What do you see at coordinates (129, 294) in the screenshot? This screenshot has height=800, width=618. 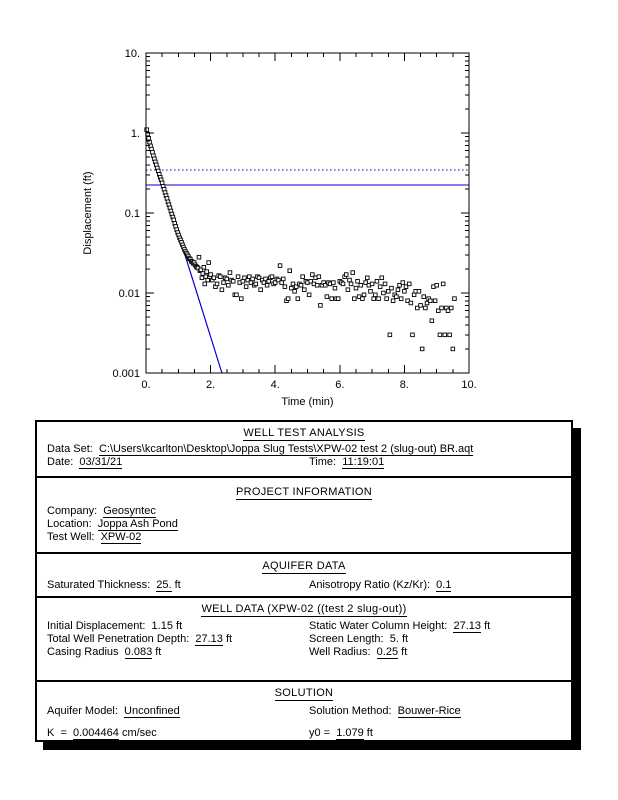 I see `y-tick-label: 0.01` at bounding box center [129, 294].